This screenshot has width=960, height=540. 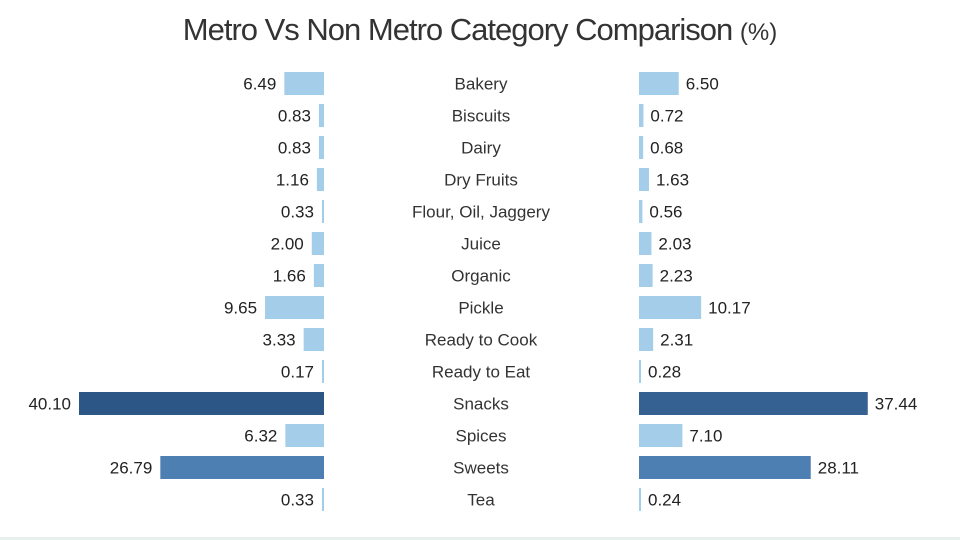 I want to click on category-label: Ready to Cook, so click(x=481, y=340).